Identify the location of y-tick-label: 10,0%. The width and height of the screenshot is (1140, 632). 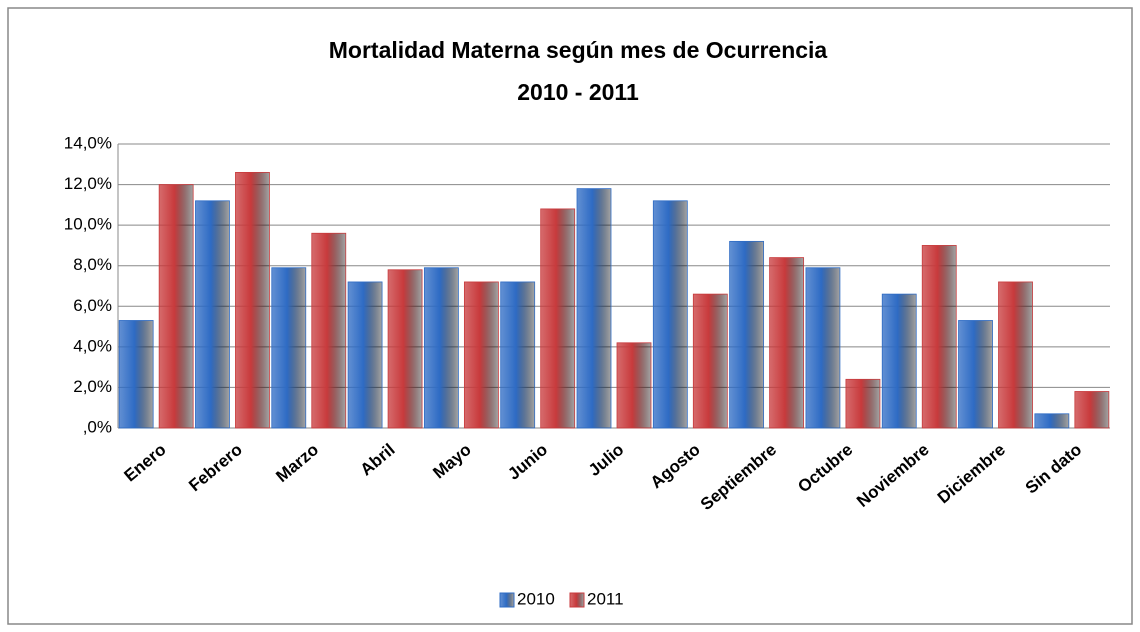
(88, 224).